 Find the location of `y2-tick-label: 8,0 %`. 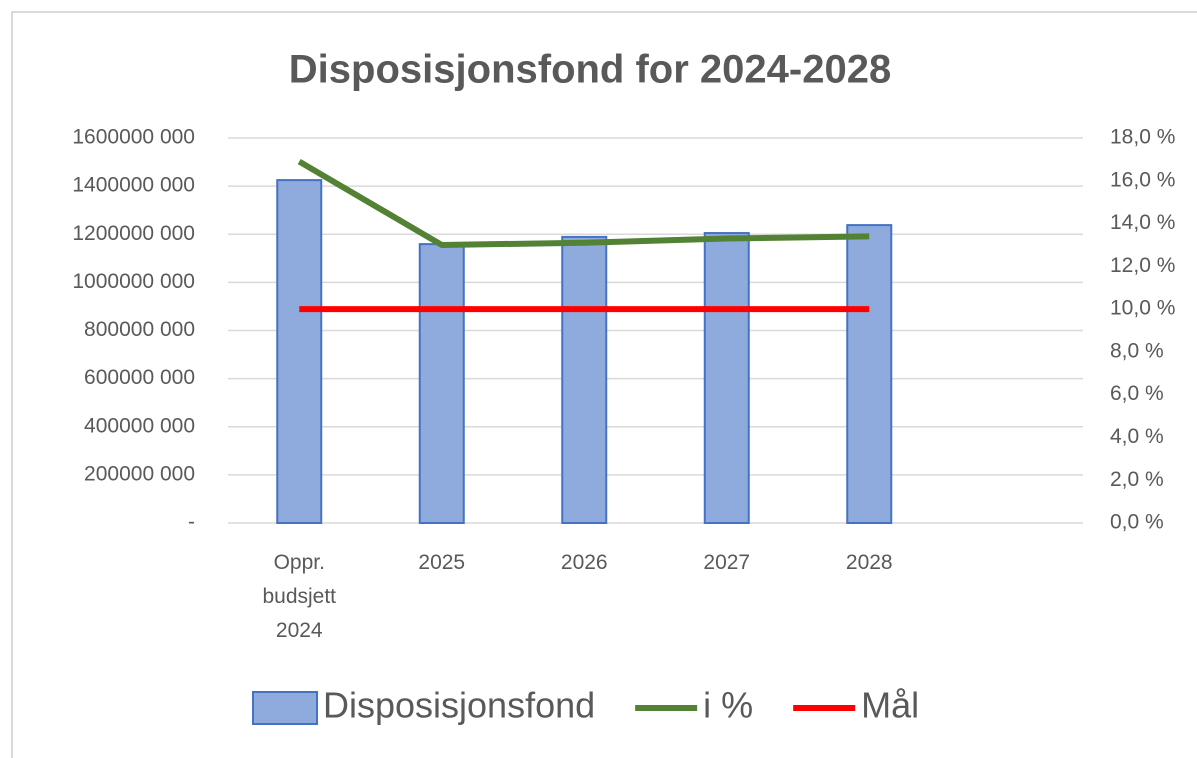

y2-tick-label: 8,0 % is located at coordinates (1137, 350).